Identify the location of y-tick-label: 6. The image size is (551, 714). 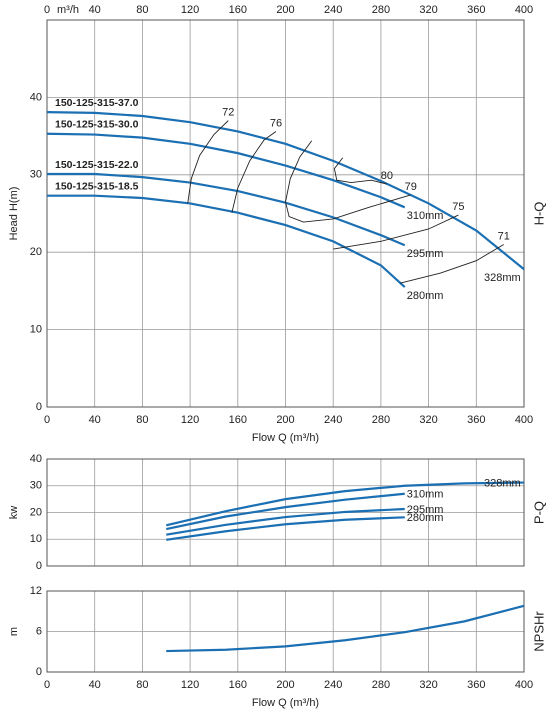
(39, 631).